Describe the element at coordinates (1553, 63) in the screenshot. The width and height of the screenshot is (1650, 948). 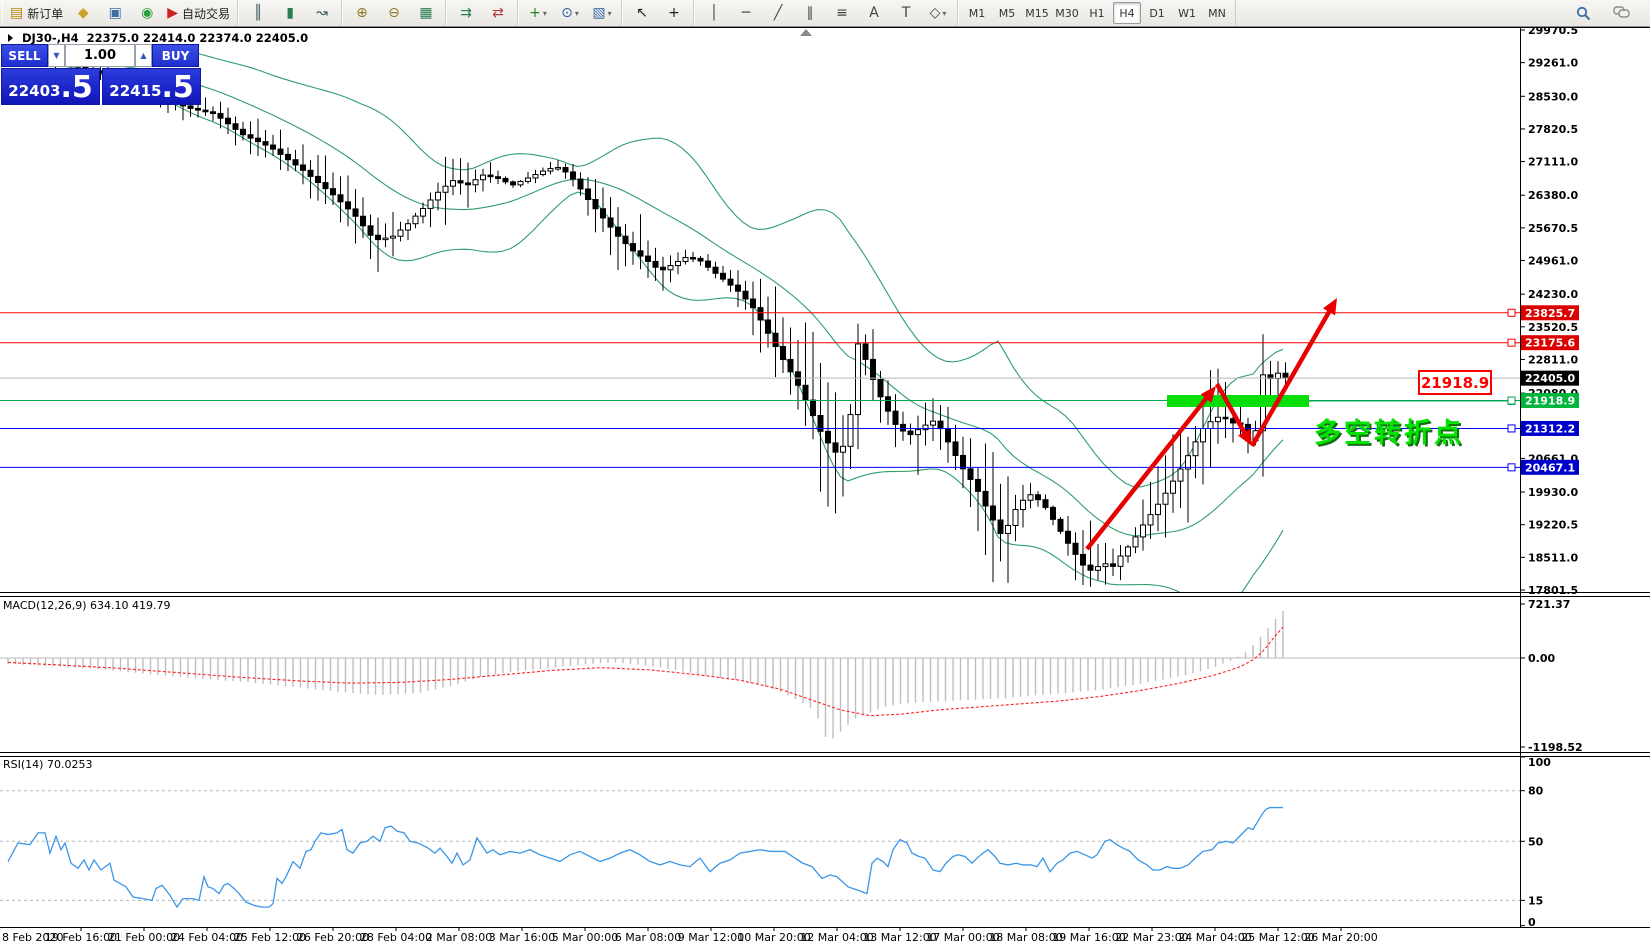
I see `svg-text: 29261.0` at that location.